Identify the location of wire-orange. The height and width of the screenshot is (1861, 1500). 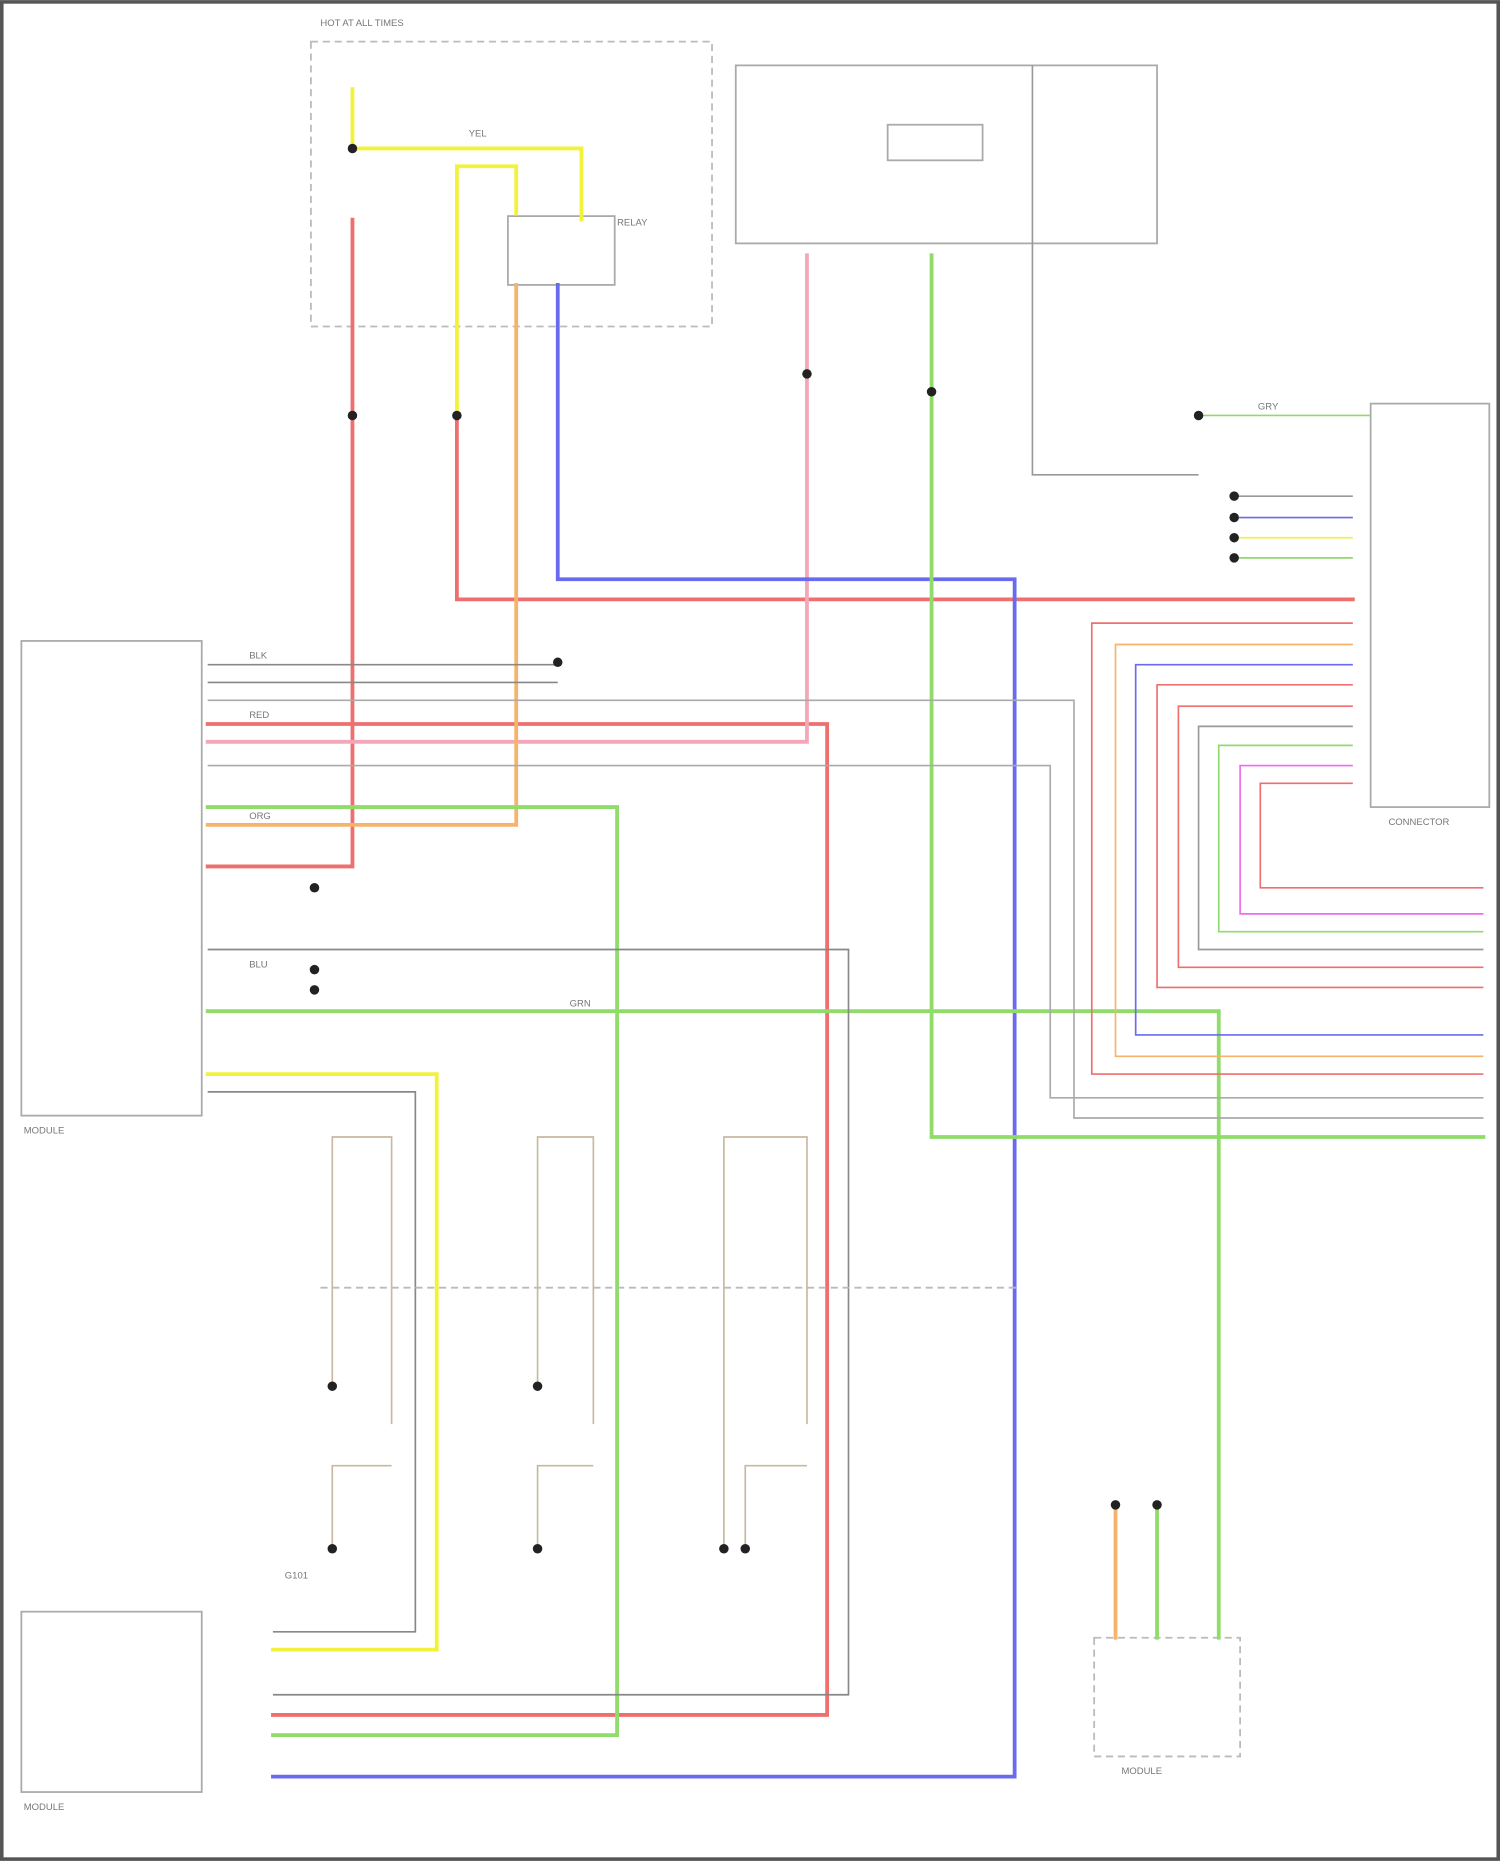
(362, 555).